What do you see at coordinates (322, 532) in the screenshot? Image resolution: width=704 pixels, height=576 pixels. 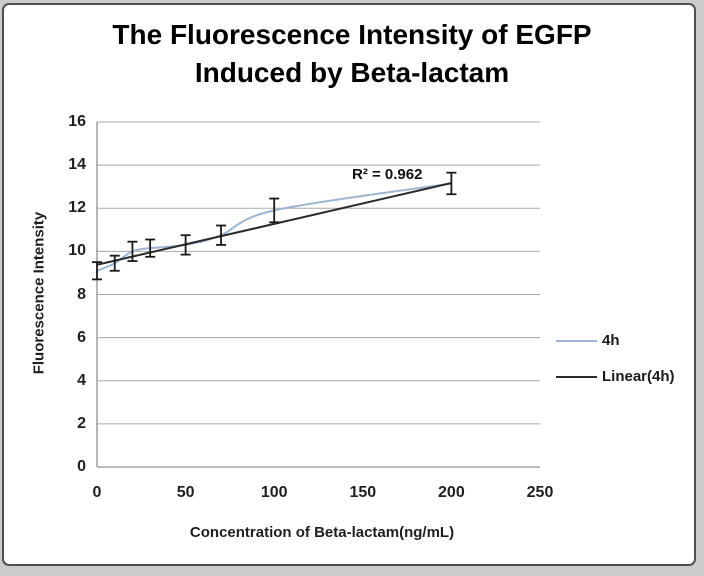 I see `x-axis-title: Concentration of Beta-lactam(ng/mL)` at bounding box center [322, 532].